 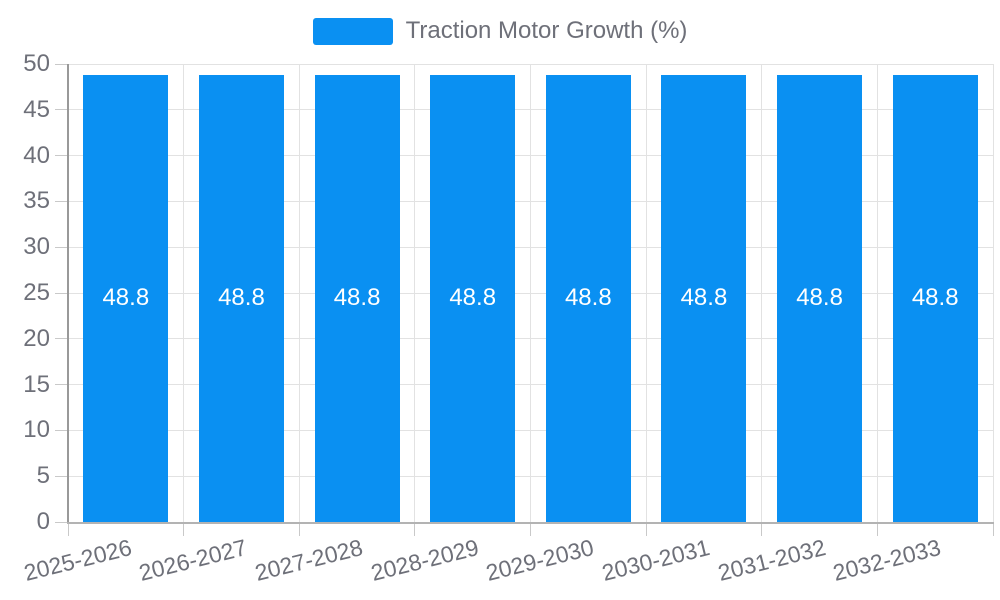 What do you see at coordinates (309, 560) in the screenshot?
I see `x-axis-label: 2027-2028` at bounding box center [309, 560].